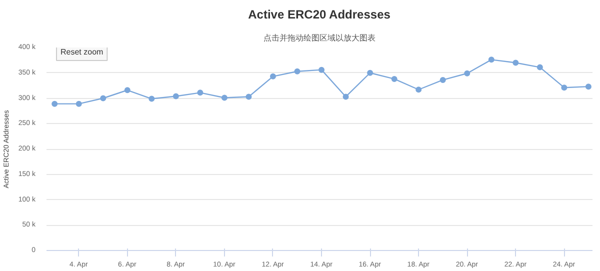  What do you see at coordinates (320, 38) in the screenshot?
I see `chart-subtitle: 点击并拖动绘图区域以放大图表` at bounding box center [320, 38].